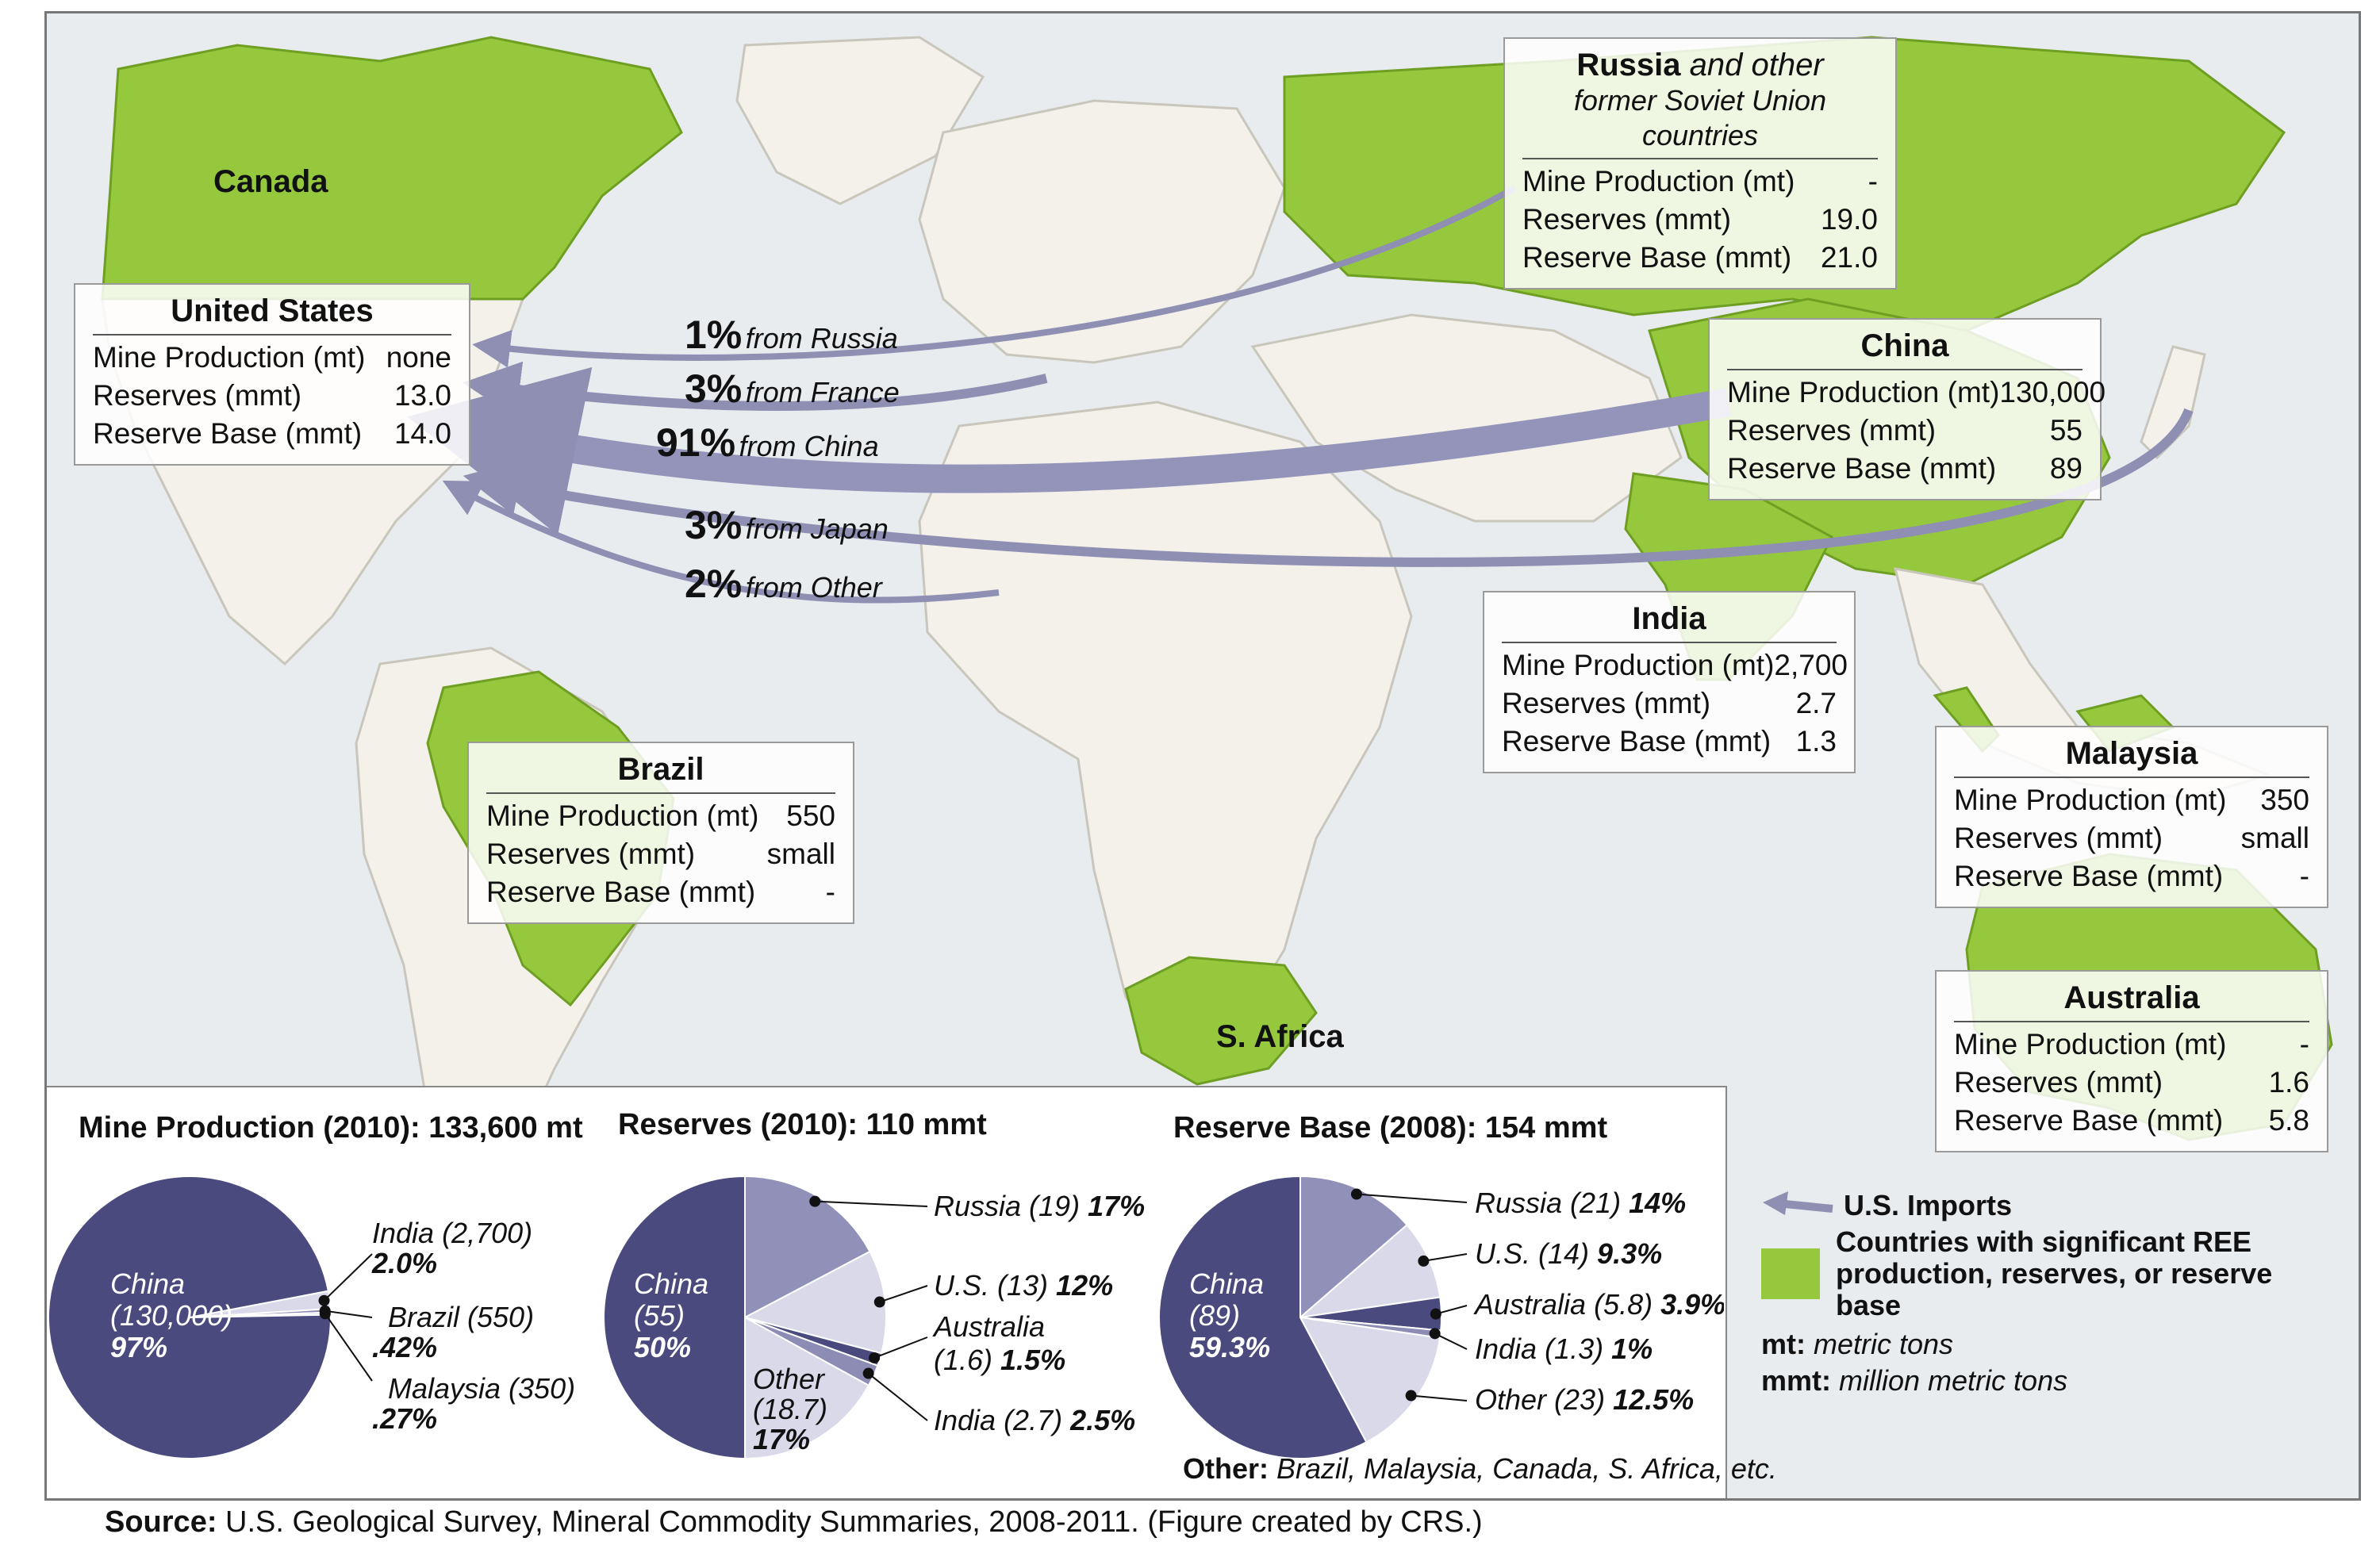 The image size is (2380, 1553). What do you see at coordinates (714, 584) in the screenshot?
I see `import-pct: 2%` at bounding box center [714, 584].